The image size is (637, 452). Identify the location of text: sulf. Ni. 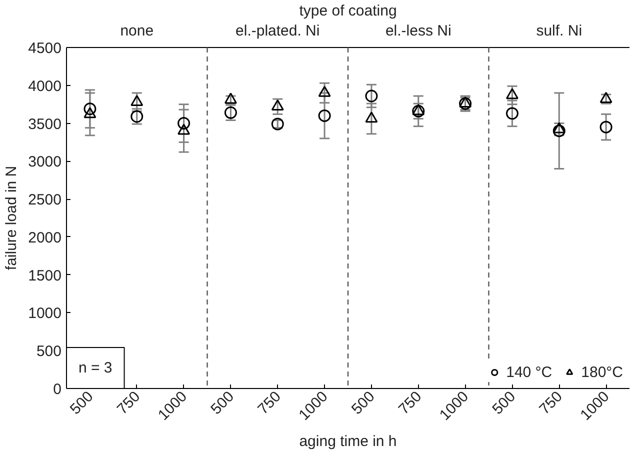
(559, 31).